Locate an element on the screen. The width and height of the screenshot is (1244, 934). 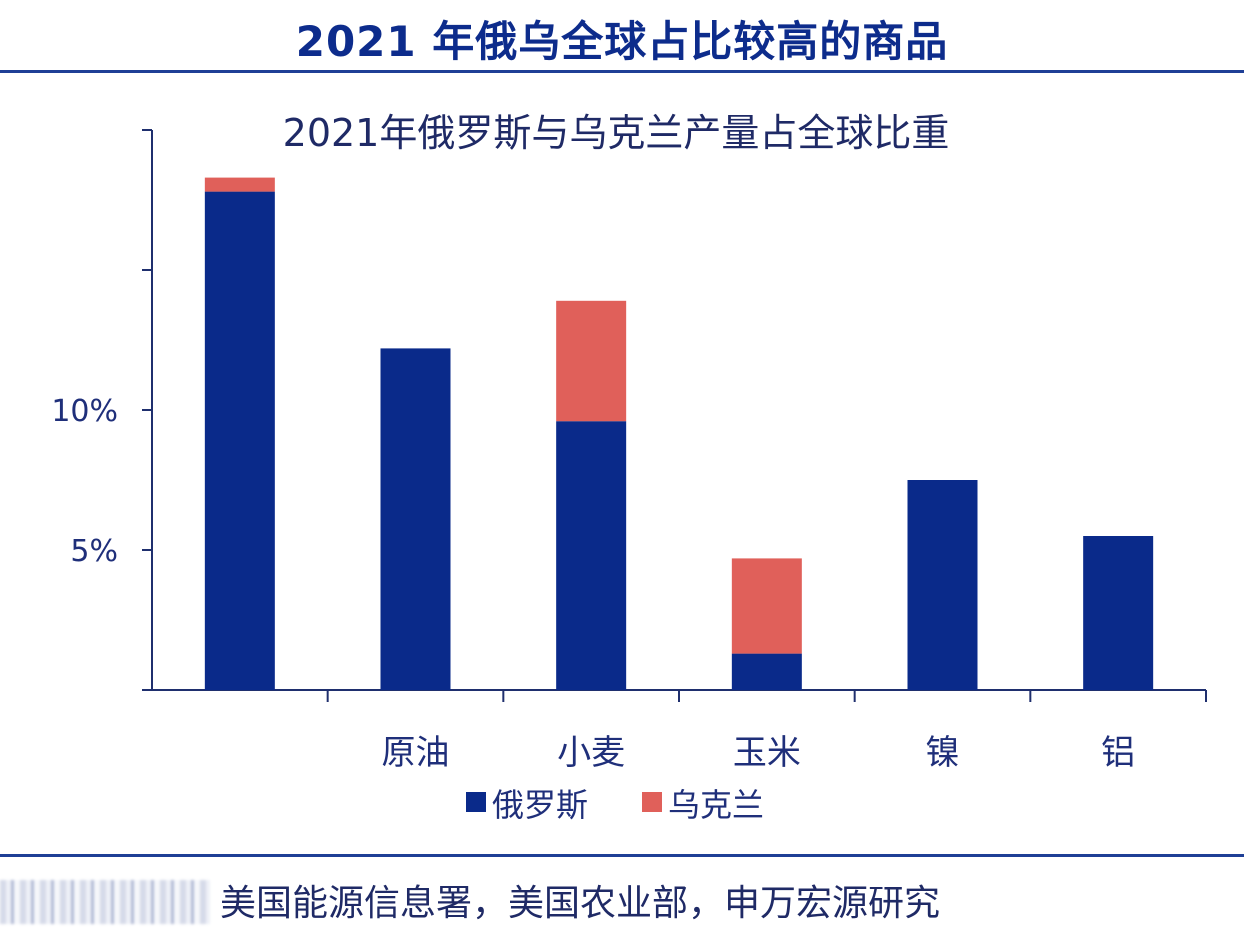
chart-title: 2021年俄罗斯与乌克兰产量占全球比重 is located at coordinates (616, 133).